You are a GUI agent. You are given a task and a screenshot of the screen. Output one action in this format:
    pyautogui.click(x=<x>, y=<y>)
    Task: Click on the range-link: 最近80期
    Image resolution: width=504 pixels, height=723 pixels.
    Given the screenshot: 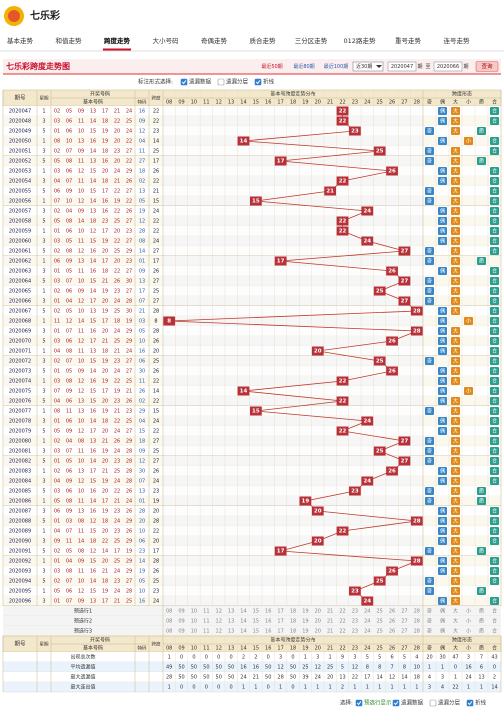 What is the action you would take?
    pyautogui.click(x=303, y=66)
    